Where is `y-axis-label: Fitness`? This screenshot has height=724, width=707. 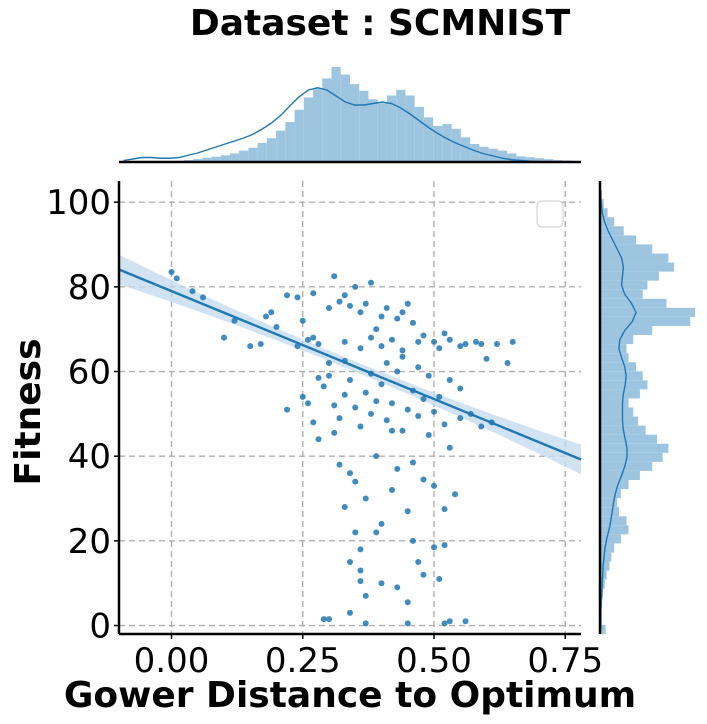
y-axis-label: Fitness is located at coordinates (28, 411).